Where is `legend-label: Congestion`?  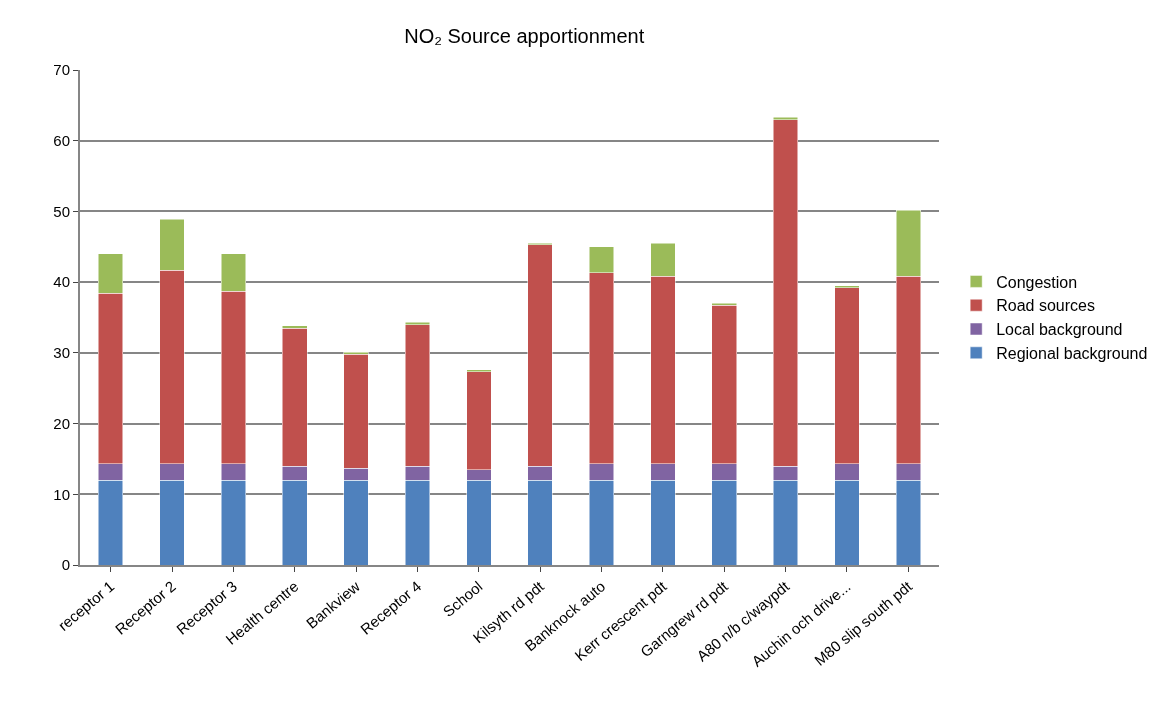
legend-label: Congestion is located at coordinates (1037, 282).